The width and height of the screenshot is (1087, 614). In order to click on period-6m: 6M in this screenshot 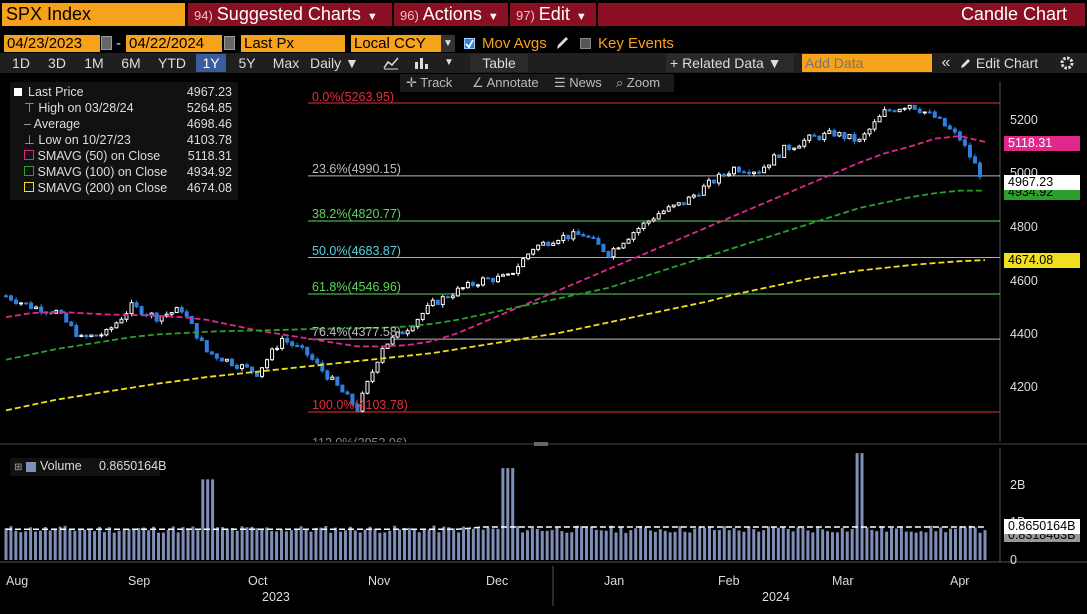, I will do `click(131, 63)`.